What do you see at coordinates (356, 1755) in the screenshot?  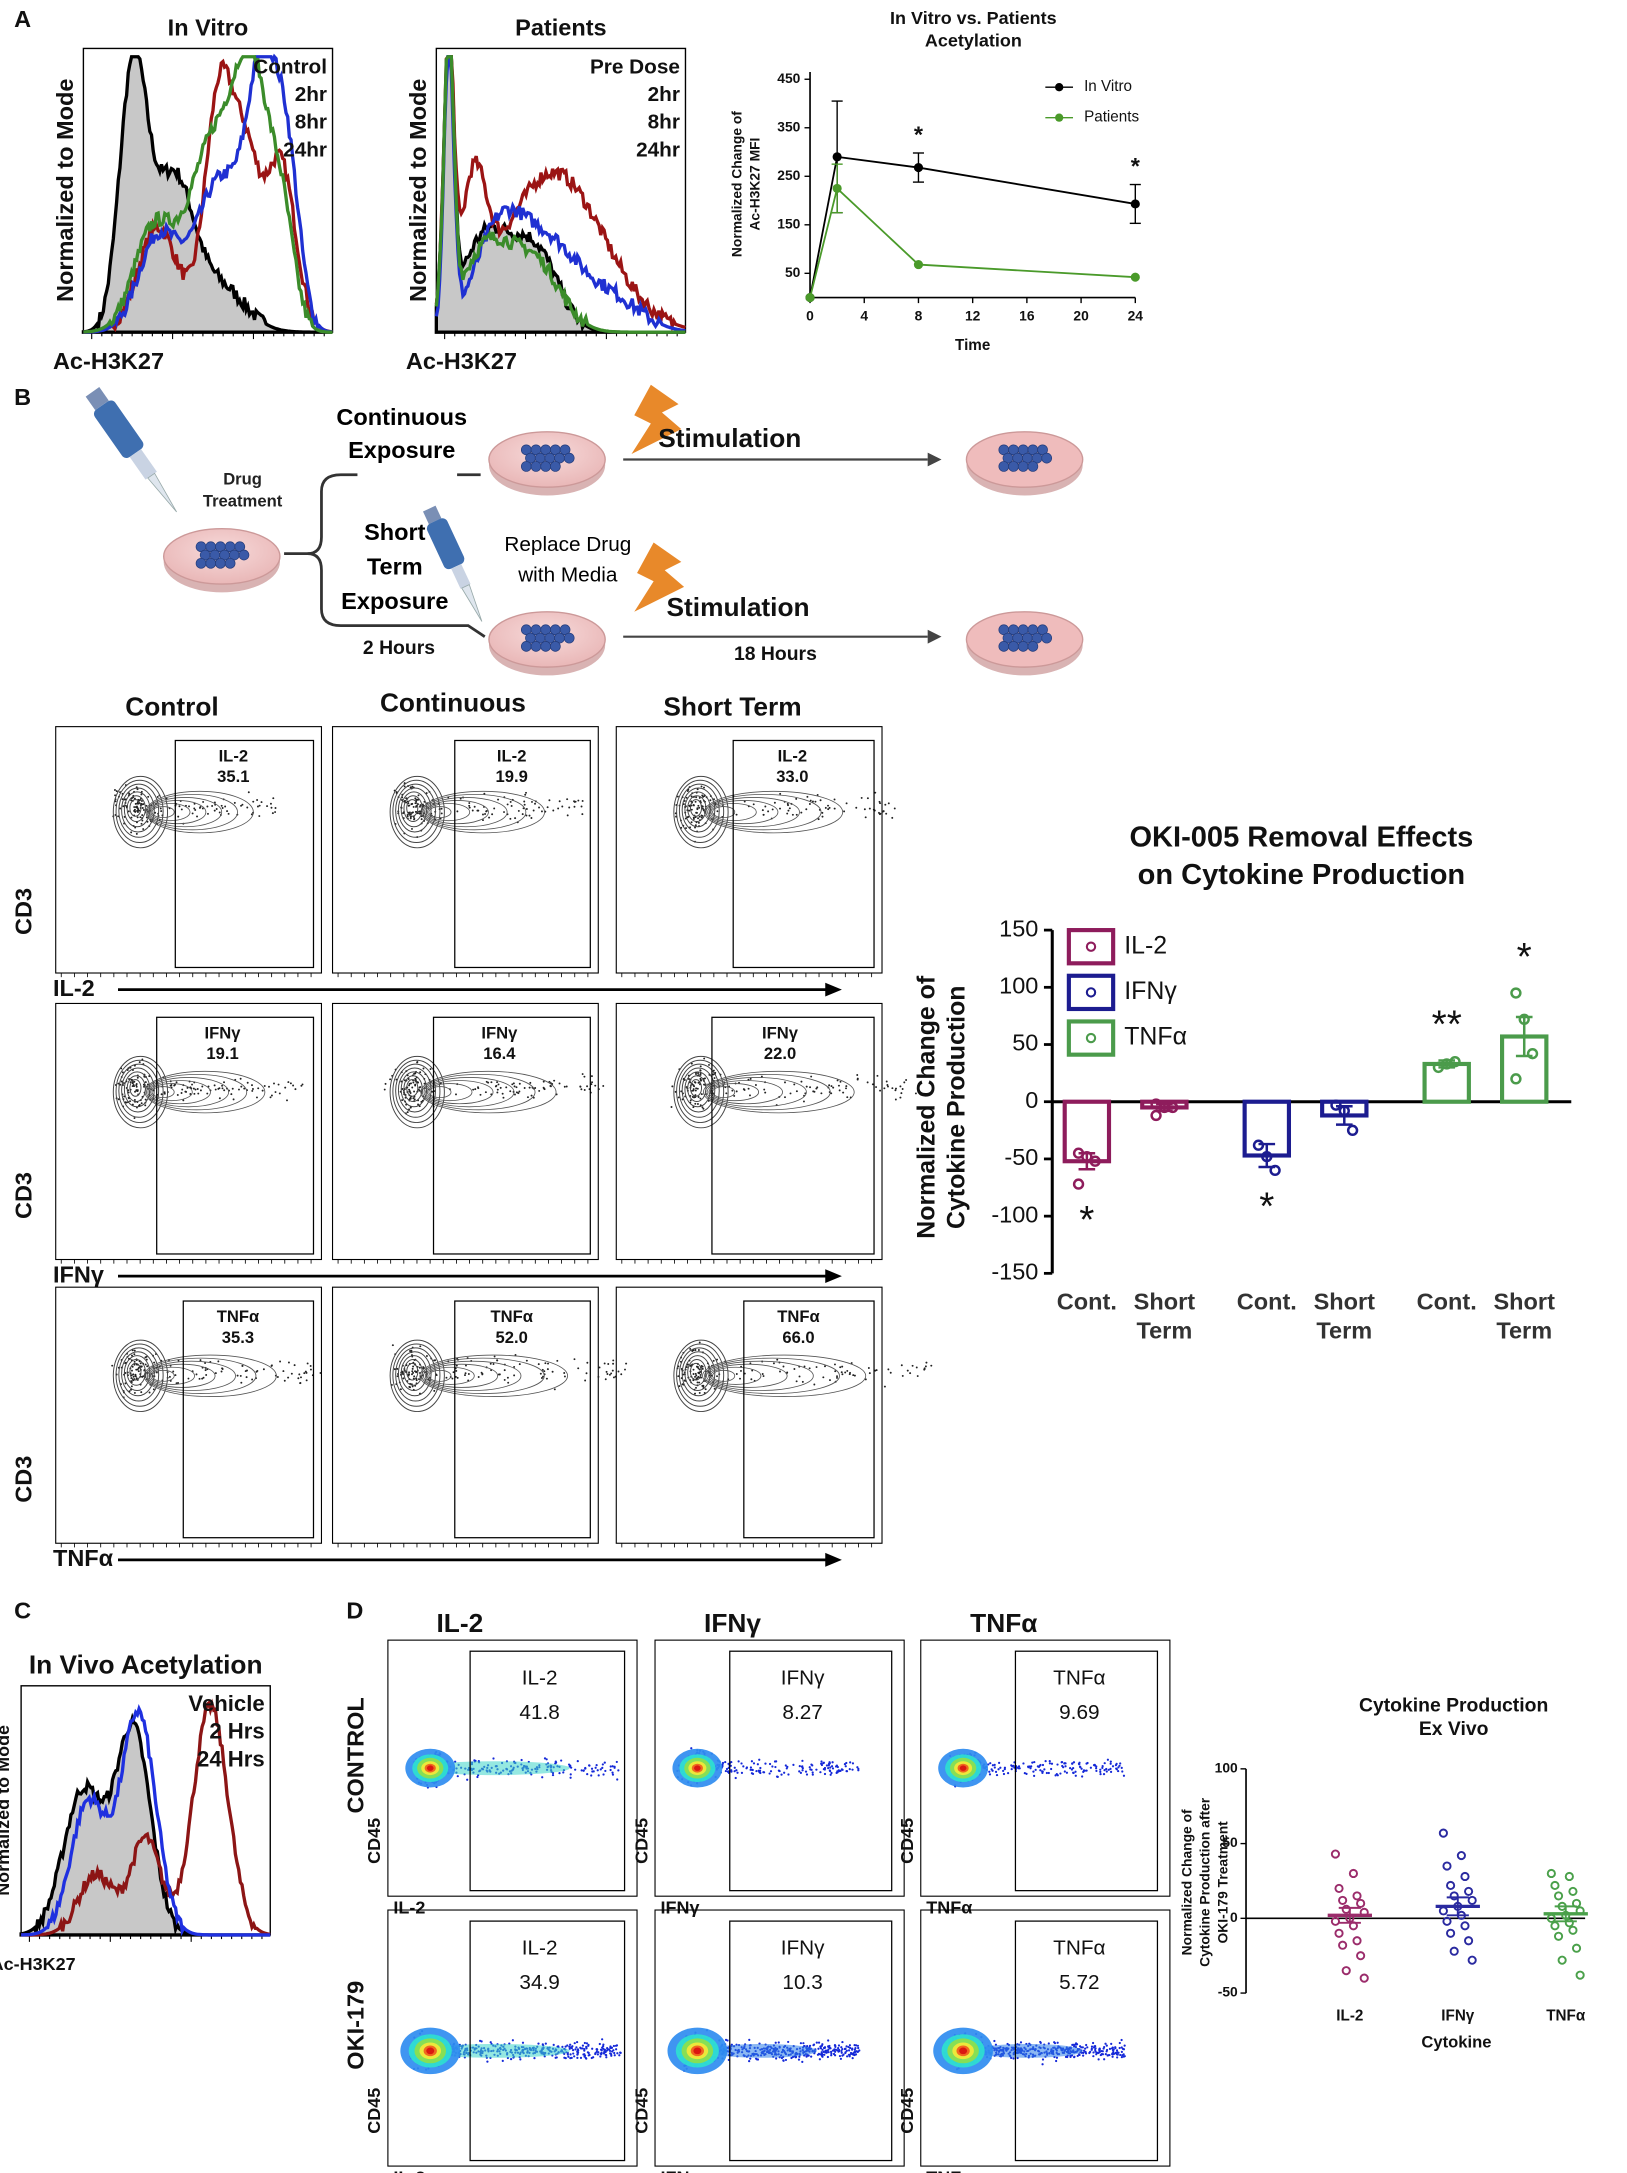 I see `row-title: CONTROL` at bounding box center [356, 1755].